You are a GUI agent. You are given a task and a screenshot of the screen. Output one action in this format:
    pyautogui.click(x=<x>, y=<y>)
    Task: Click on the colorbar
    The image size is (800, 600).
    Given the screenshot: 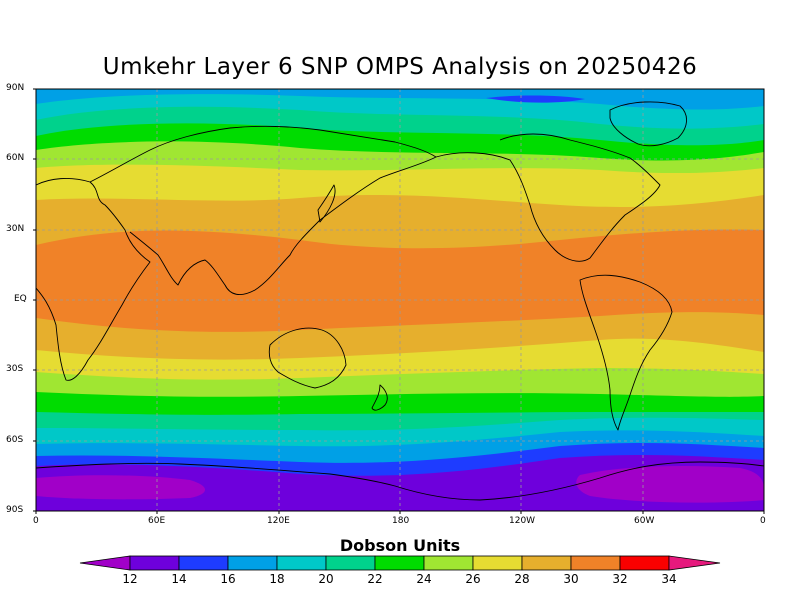 What is the action you would take?
    pyautogui.click(x=400, y=563)
    